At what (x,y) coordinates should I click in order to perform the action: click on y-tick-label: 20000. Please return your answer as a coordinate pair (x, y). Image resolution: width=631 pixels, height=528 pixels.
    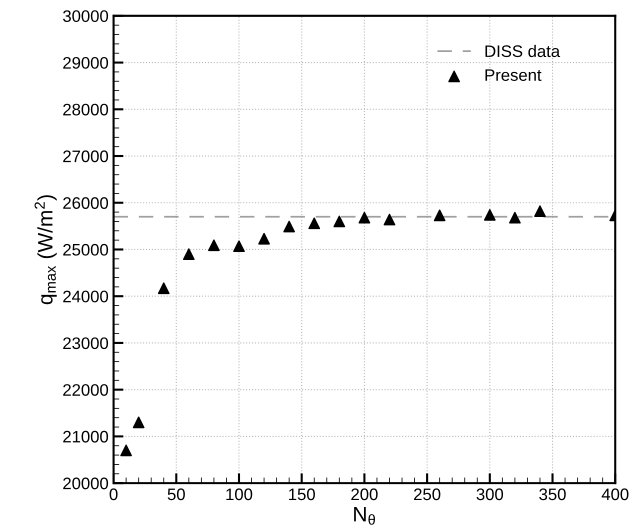
    Looking at the image, I should click on (85, 484).